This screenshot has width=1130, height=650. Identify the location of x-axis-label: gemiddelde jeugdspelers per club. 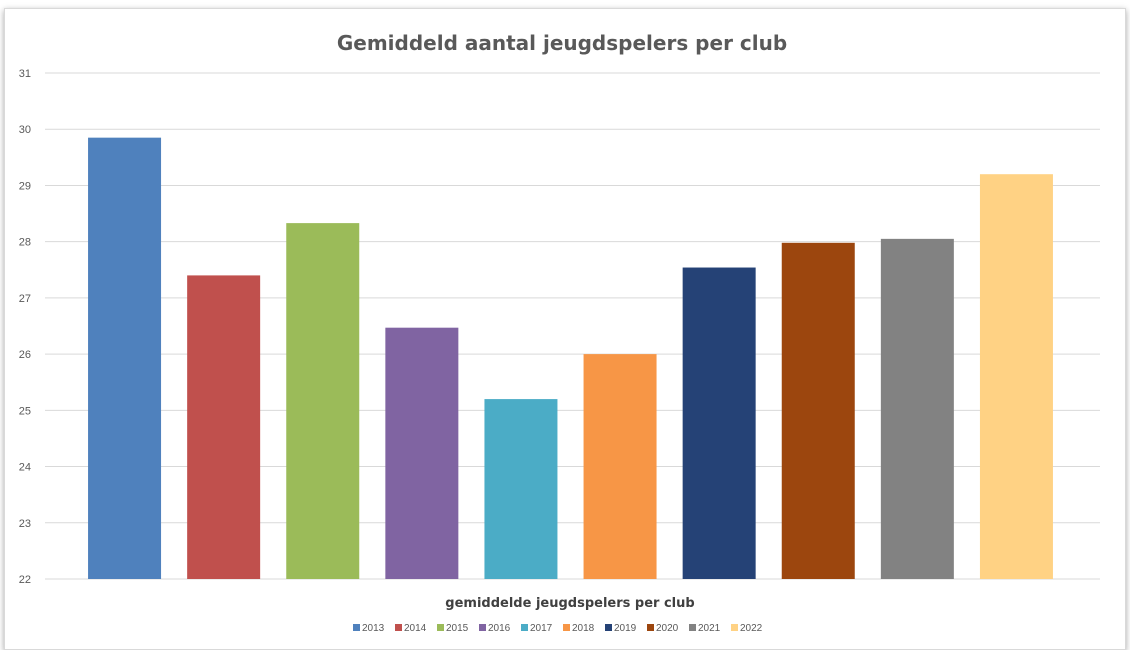
(569, 603).